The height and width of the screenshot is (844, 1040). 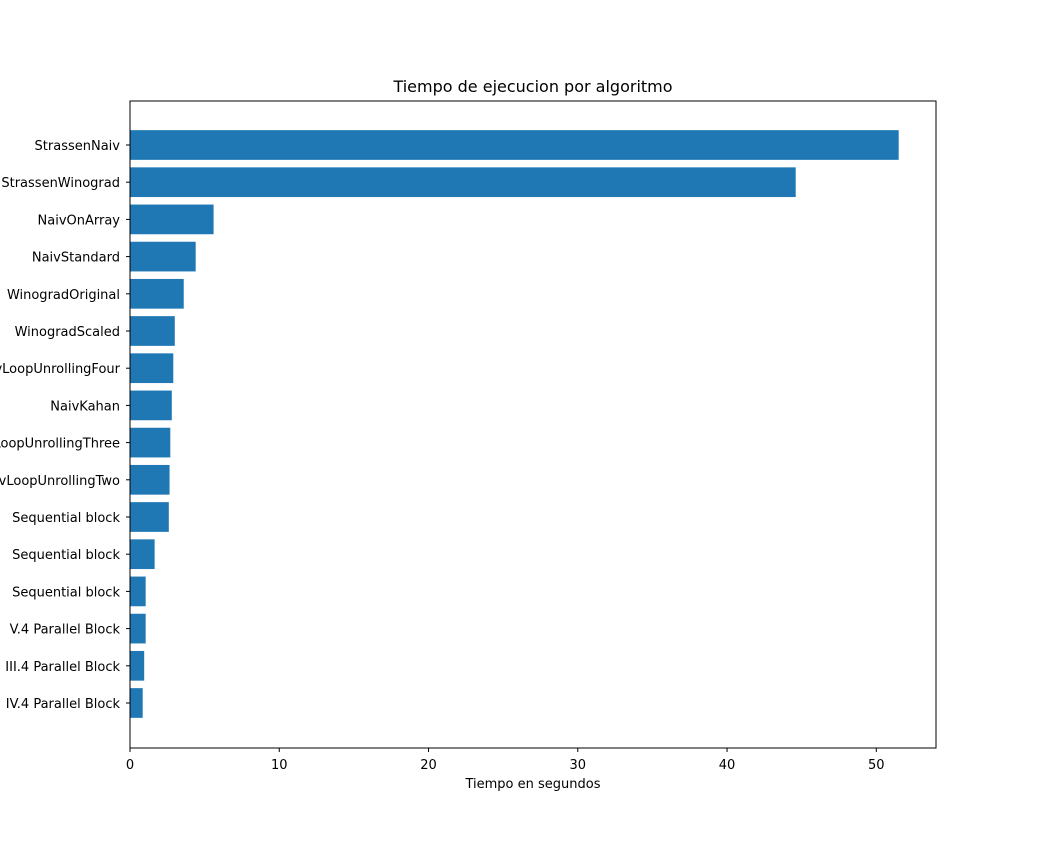 I want to click on x-tick-label: 50, so click(x=876, y=765).